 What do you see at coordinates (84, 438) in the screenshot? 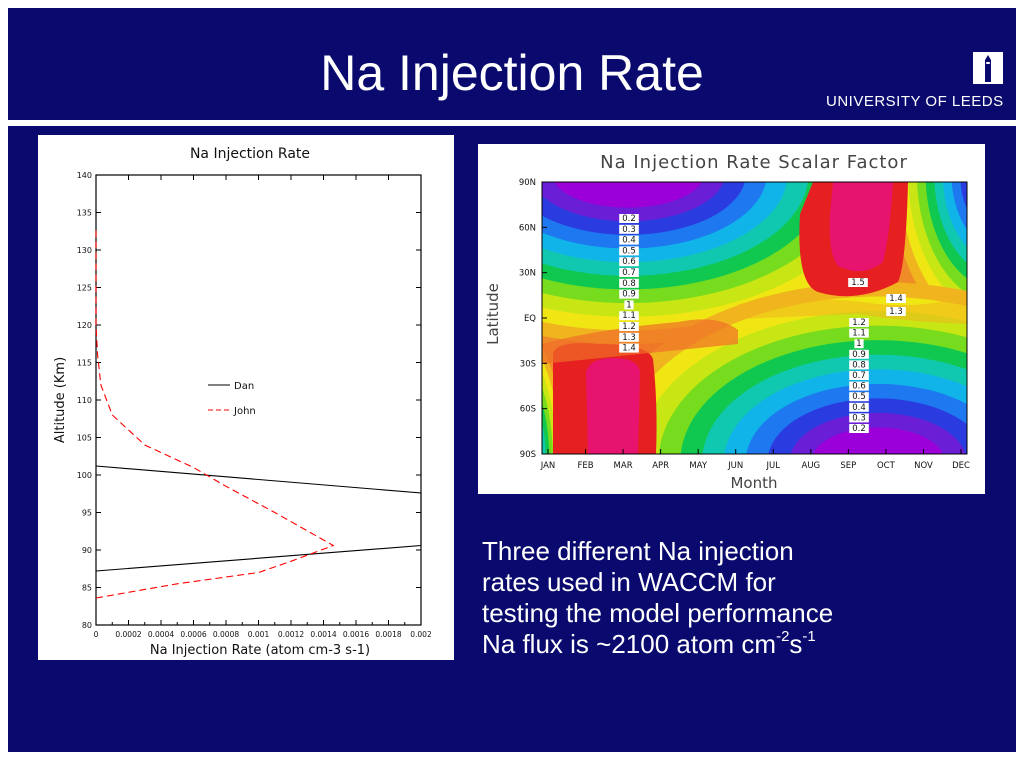
I see `y-tick-label: 105` at bounding box center [84, 438].